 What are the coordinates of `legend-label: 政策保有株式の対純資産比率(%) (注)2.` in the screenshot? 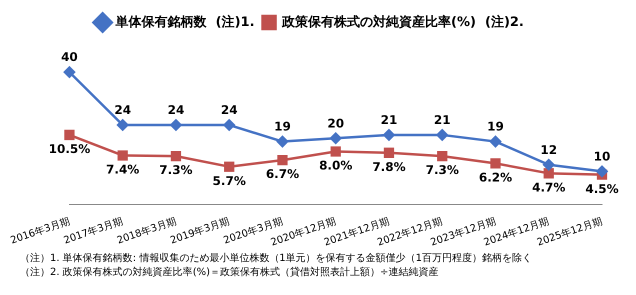 It's located at (402, 22).